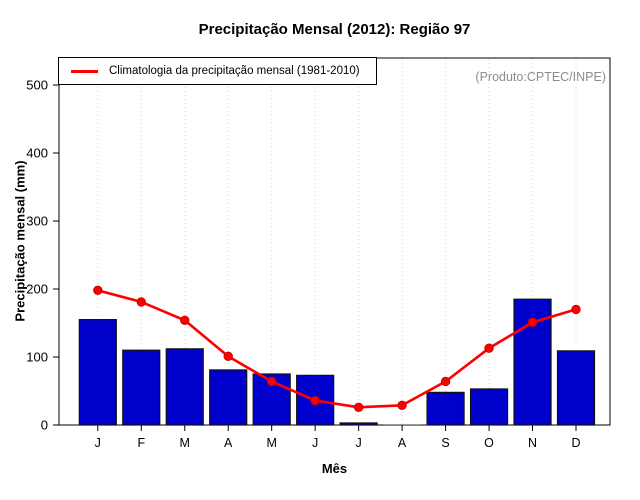 This screenshot has height=500, width=640. Describe the element at coordinates (540, 77) in the screenshot. I see `product-credit: (Produto:CPTEC/INPE)` at that location.